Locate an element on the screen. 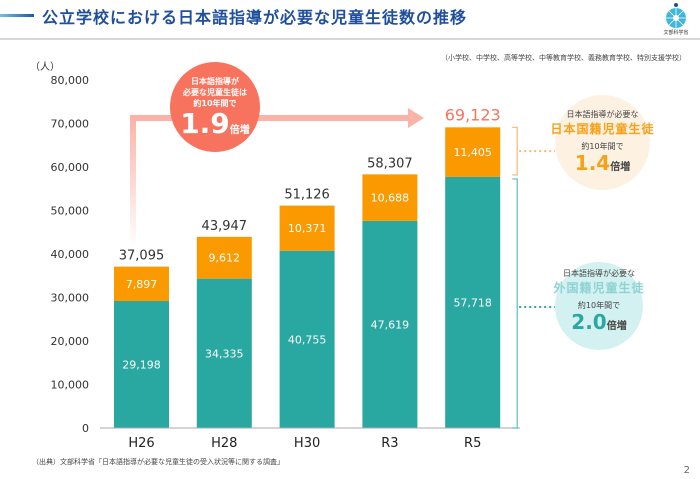 This screenshot has width=700, height=479. x-tick-label: H30 is located at coordinates (307, 443).